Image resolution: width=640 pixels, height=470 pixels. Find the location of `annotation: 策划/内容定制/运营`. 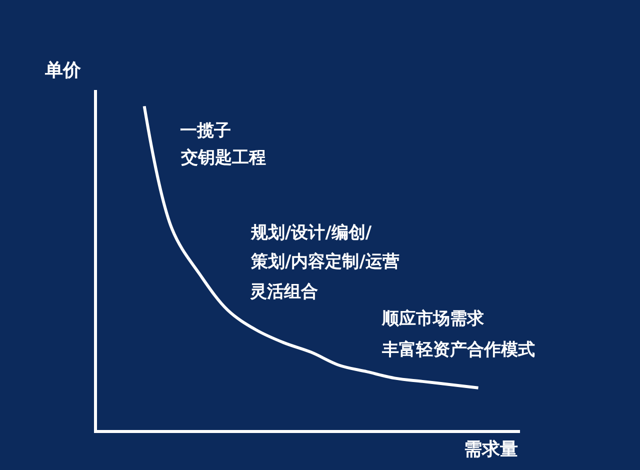

annotation: 策划/内容定制/运营 is located at coordinates (325, 262).